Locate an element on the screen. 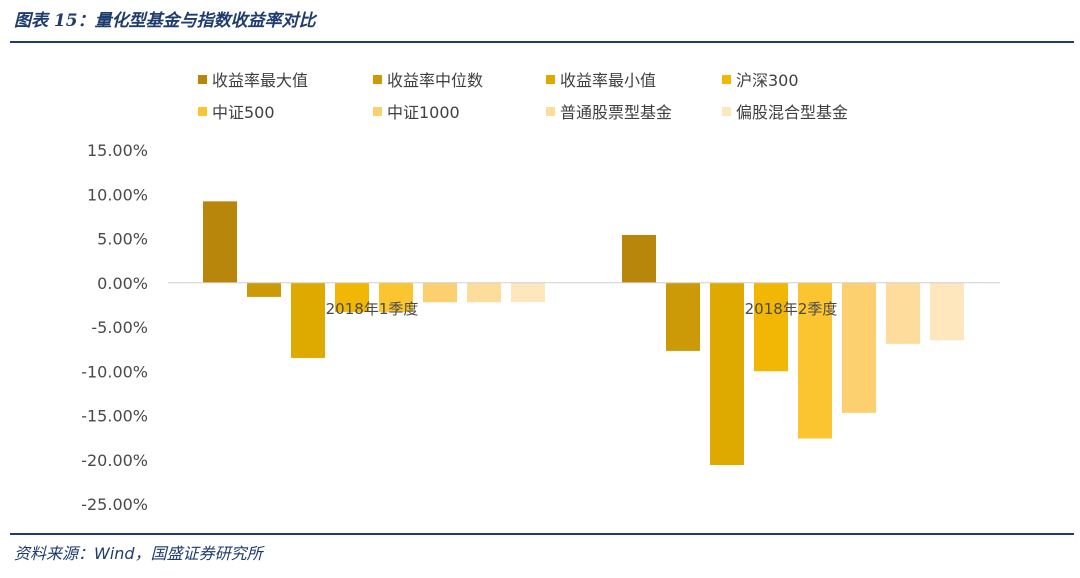 This screenshot has height=578, width=1080. y-tick-label: 0.00% is located at coordinates (122, 283).